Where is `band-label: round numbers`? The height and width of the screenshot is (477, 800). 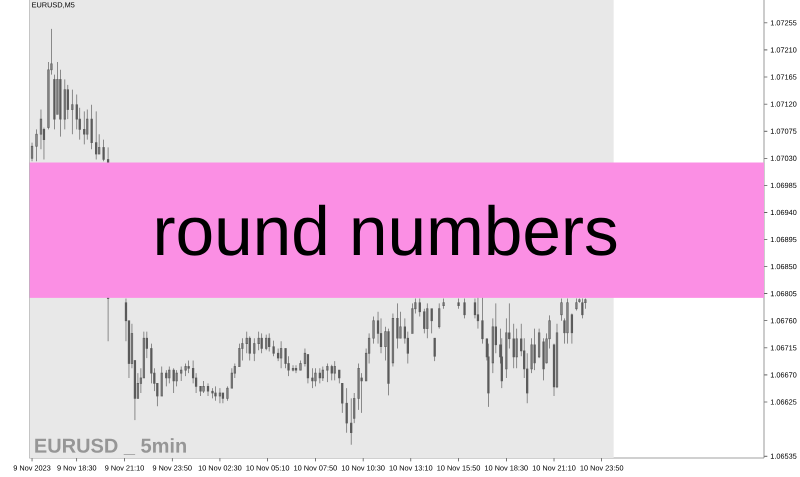 band-label: round numbers is located at coordinates (386, 230).